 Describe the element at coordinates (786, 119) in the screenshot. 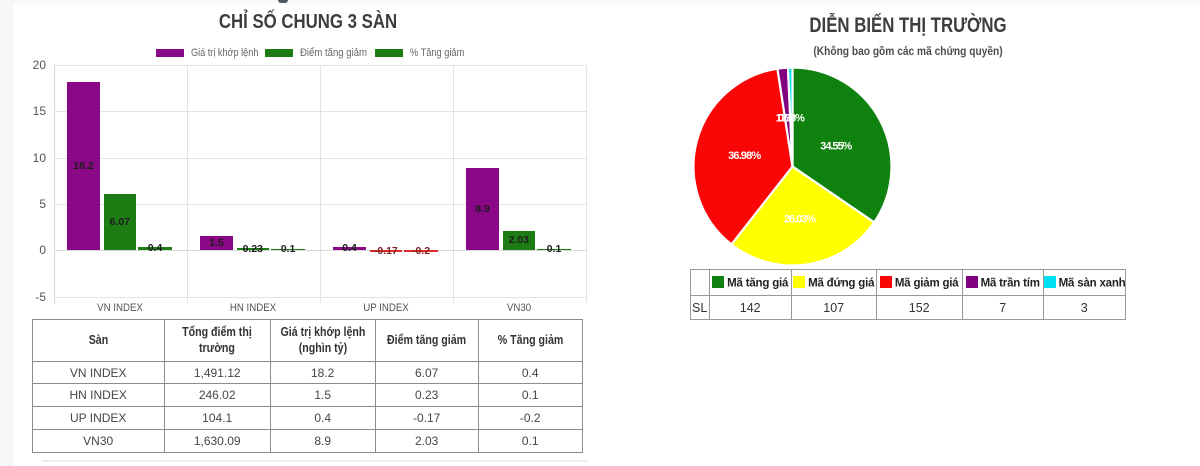

I see `svg-text: 1.7%` at that location.